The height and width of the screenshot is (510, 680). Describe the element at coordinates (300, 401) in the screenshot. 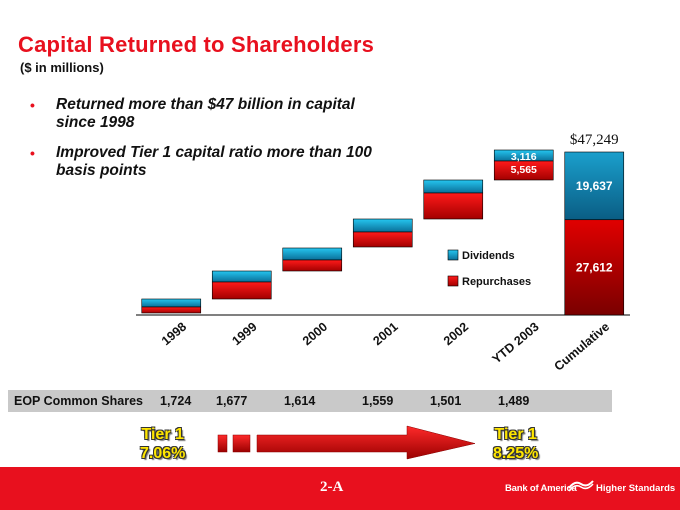

I see `eop-value: 1,614` at that location.